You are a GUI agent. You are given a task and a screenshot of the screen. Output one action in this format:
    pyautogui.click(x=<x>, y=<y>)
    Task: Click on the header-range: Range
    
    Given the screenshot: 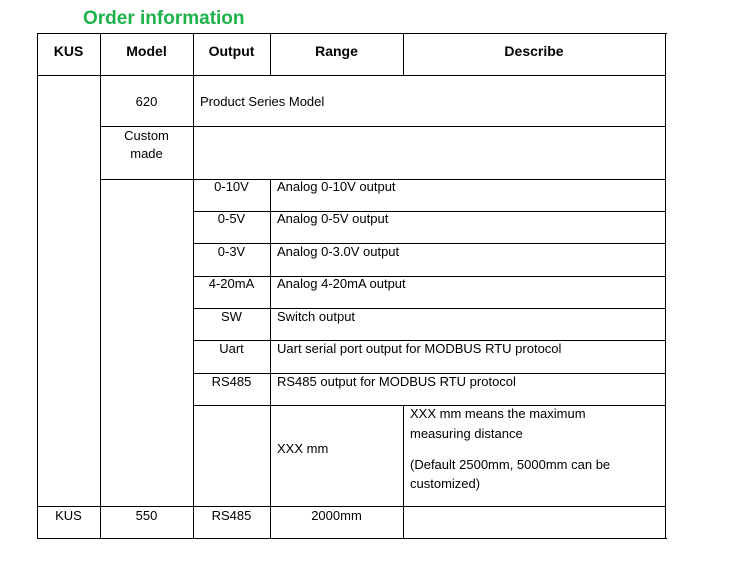 What is the action you would take?
    pyautogui.click(x=336, y=51)
    